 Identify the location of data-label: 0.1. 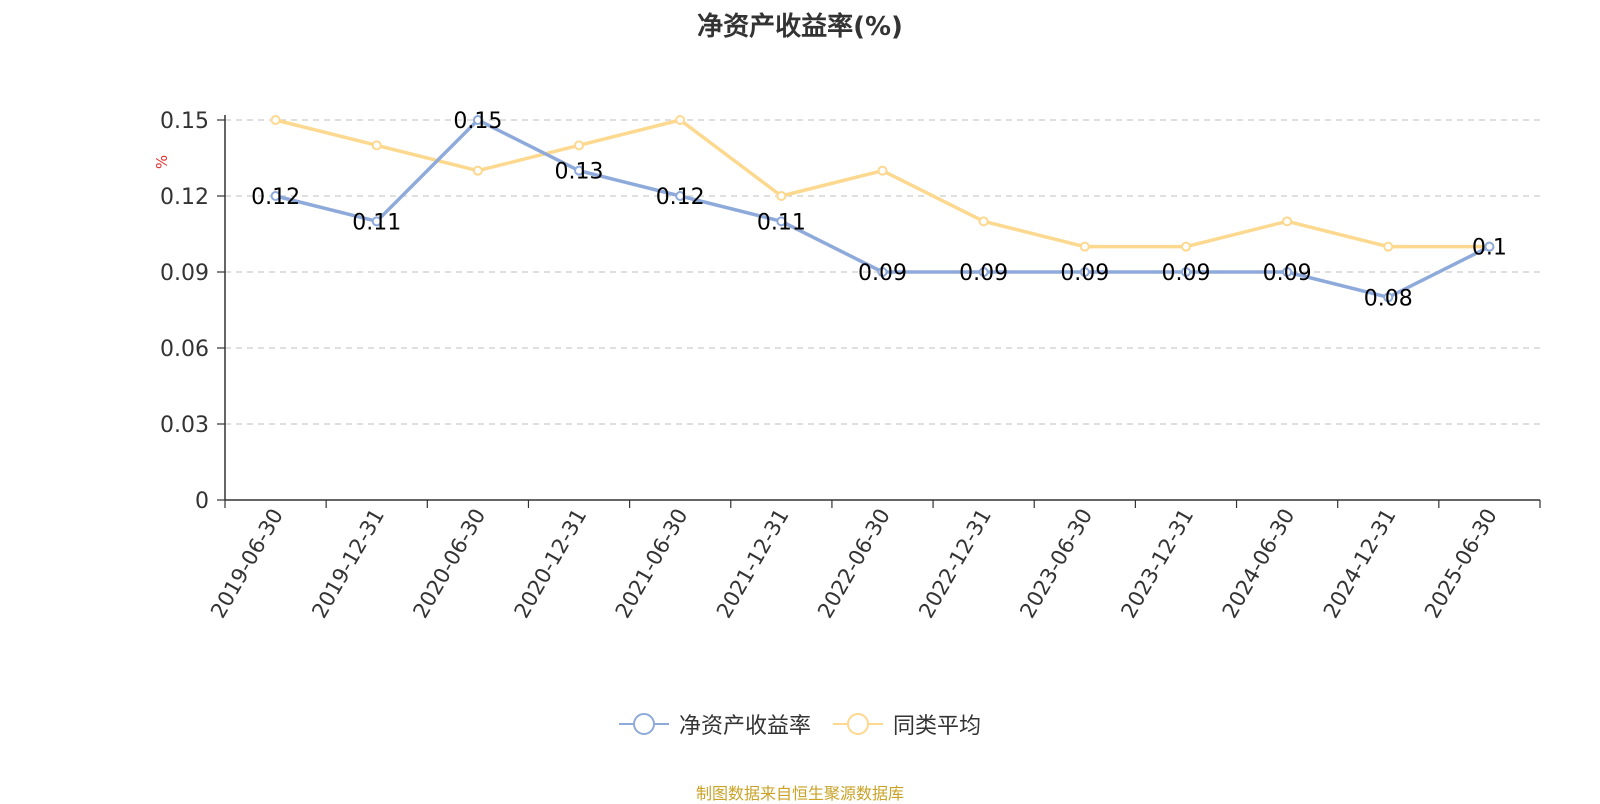
(1489, 248).